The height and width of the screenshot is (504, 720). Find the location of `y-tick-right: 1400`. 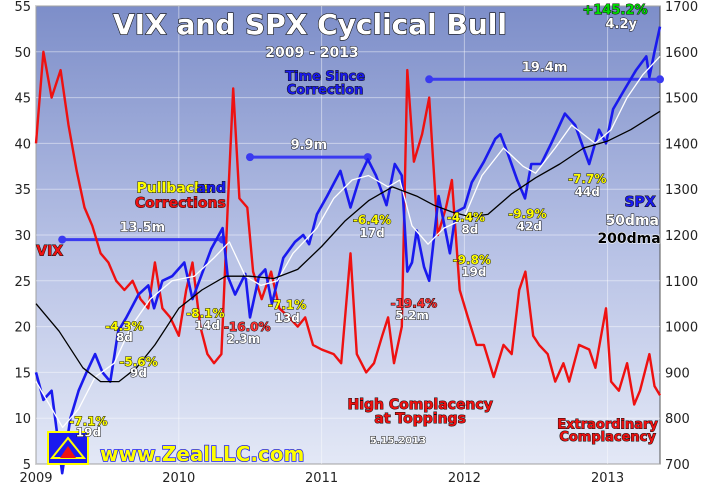

y-tick-right: 1400 is located at coordinates (681, 144).